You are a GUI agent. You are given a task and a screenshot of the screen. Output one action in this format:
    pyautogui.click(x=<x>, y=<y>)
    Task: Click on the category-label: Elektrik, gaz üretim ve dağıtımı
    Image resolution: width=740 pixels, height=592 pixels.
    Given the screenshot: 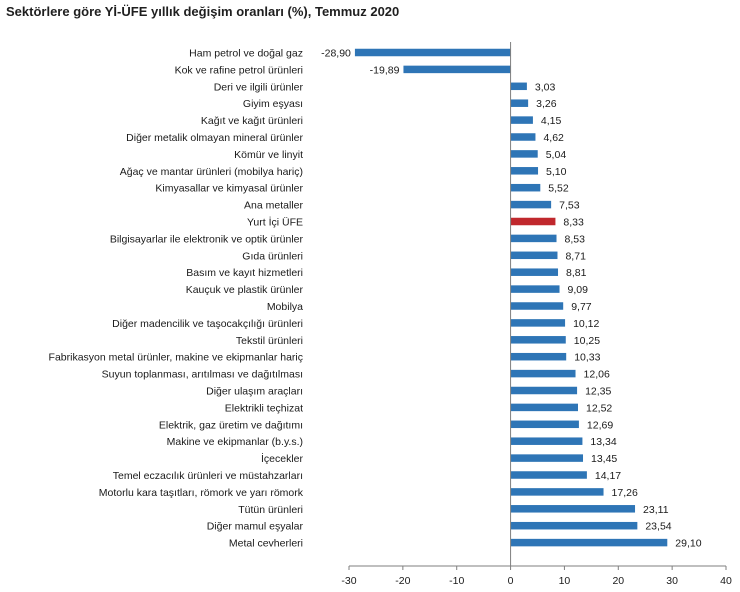 What is the action you would take?
    pyautogui.click(x=231, y=425)
    